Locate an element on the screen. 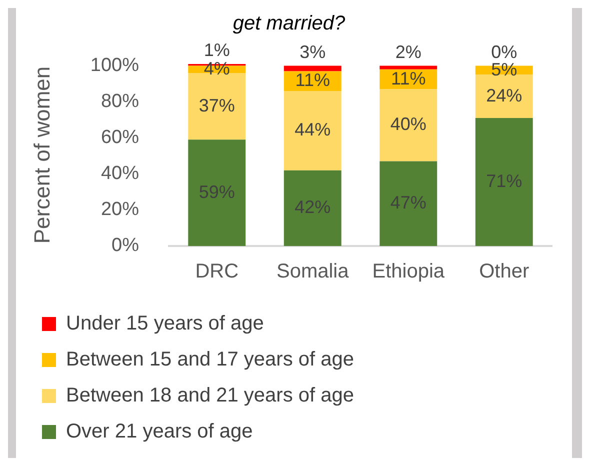  data-label: 0% is located at coordinates (504, 52).